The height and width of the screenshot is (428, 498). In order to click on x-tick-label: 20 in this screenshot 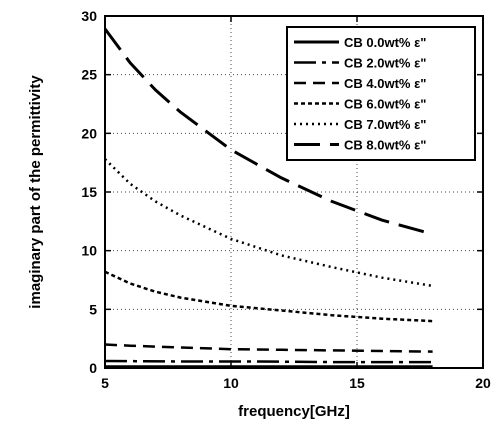, I will do `click(483, 383)`.